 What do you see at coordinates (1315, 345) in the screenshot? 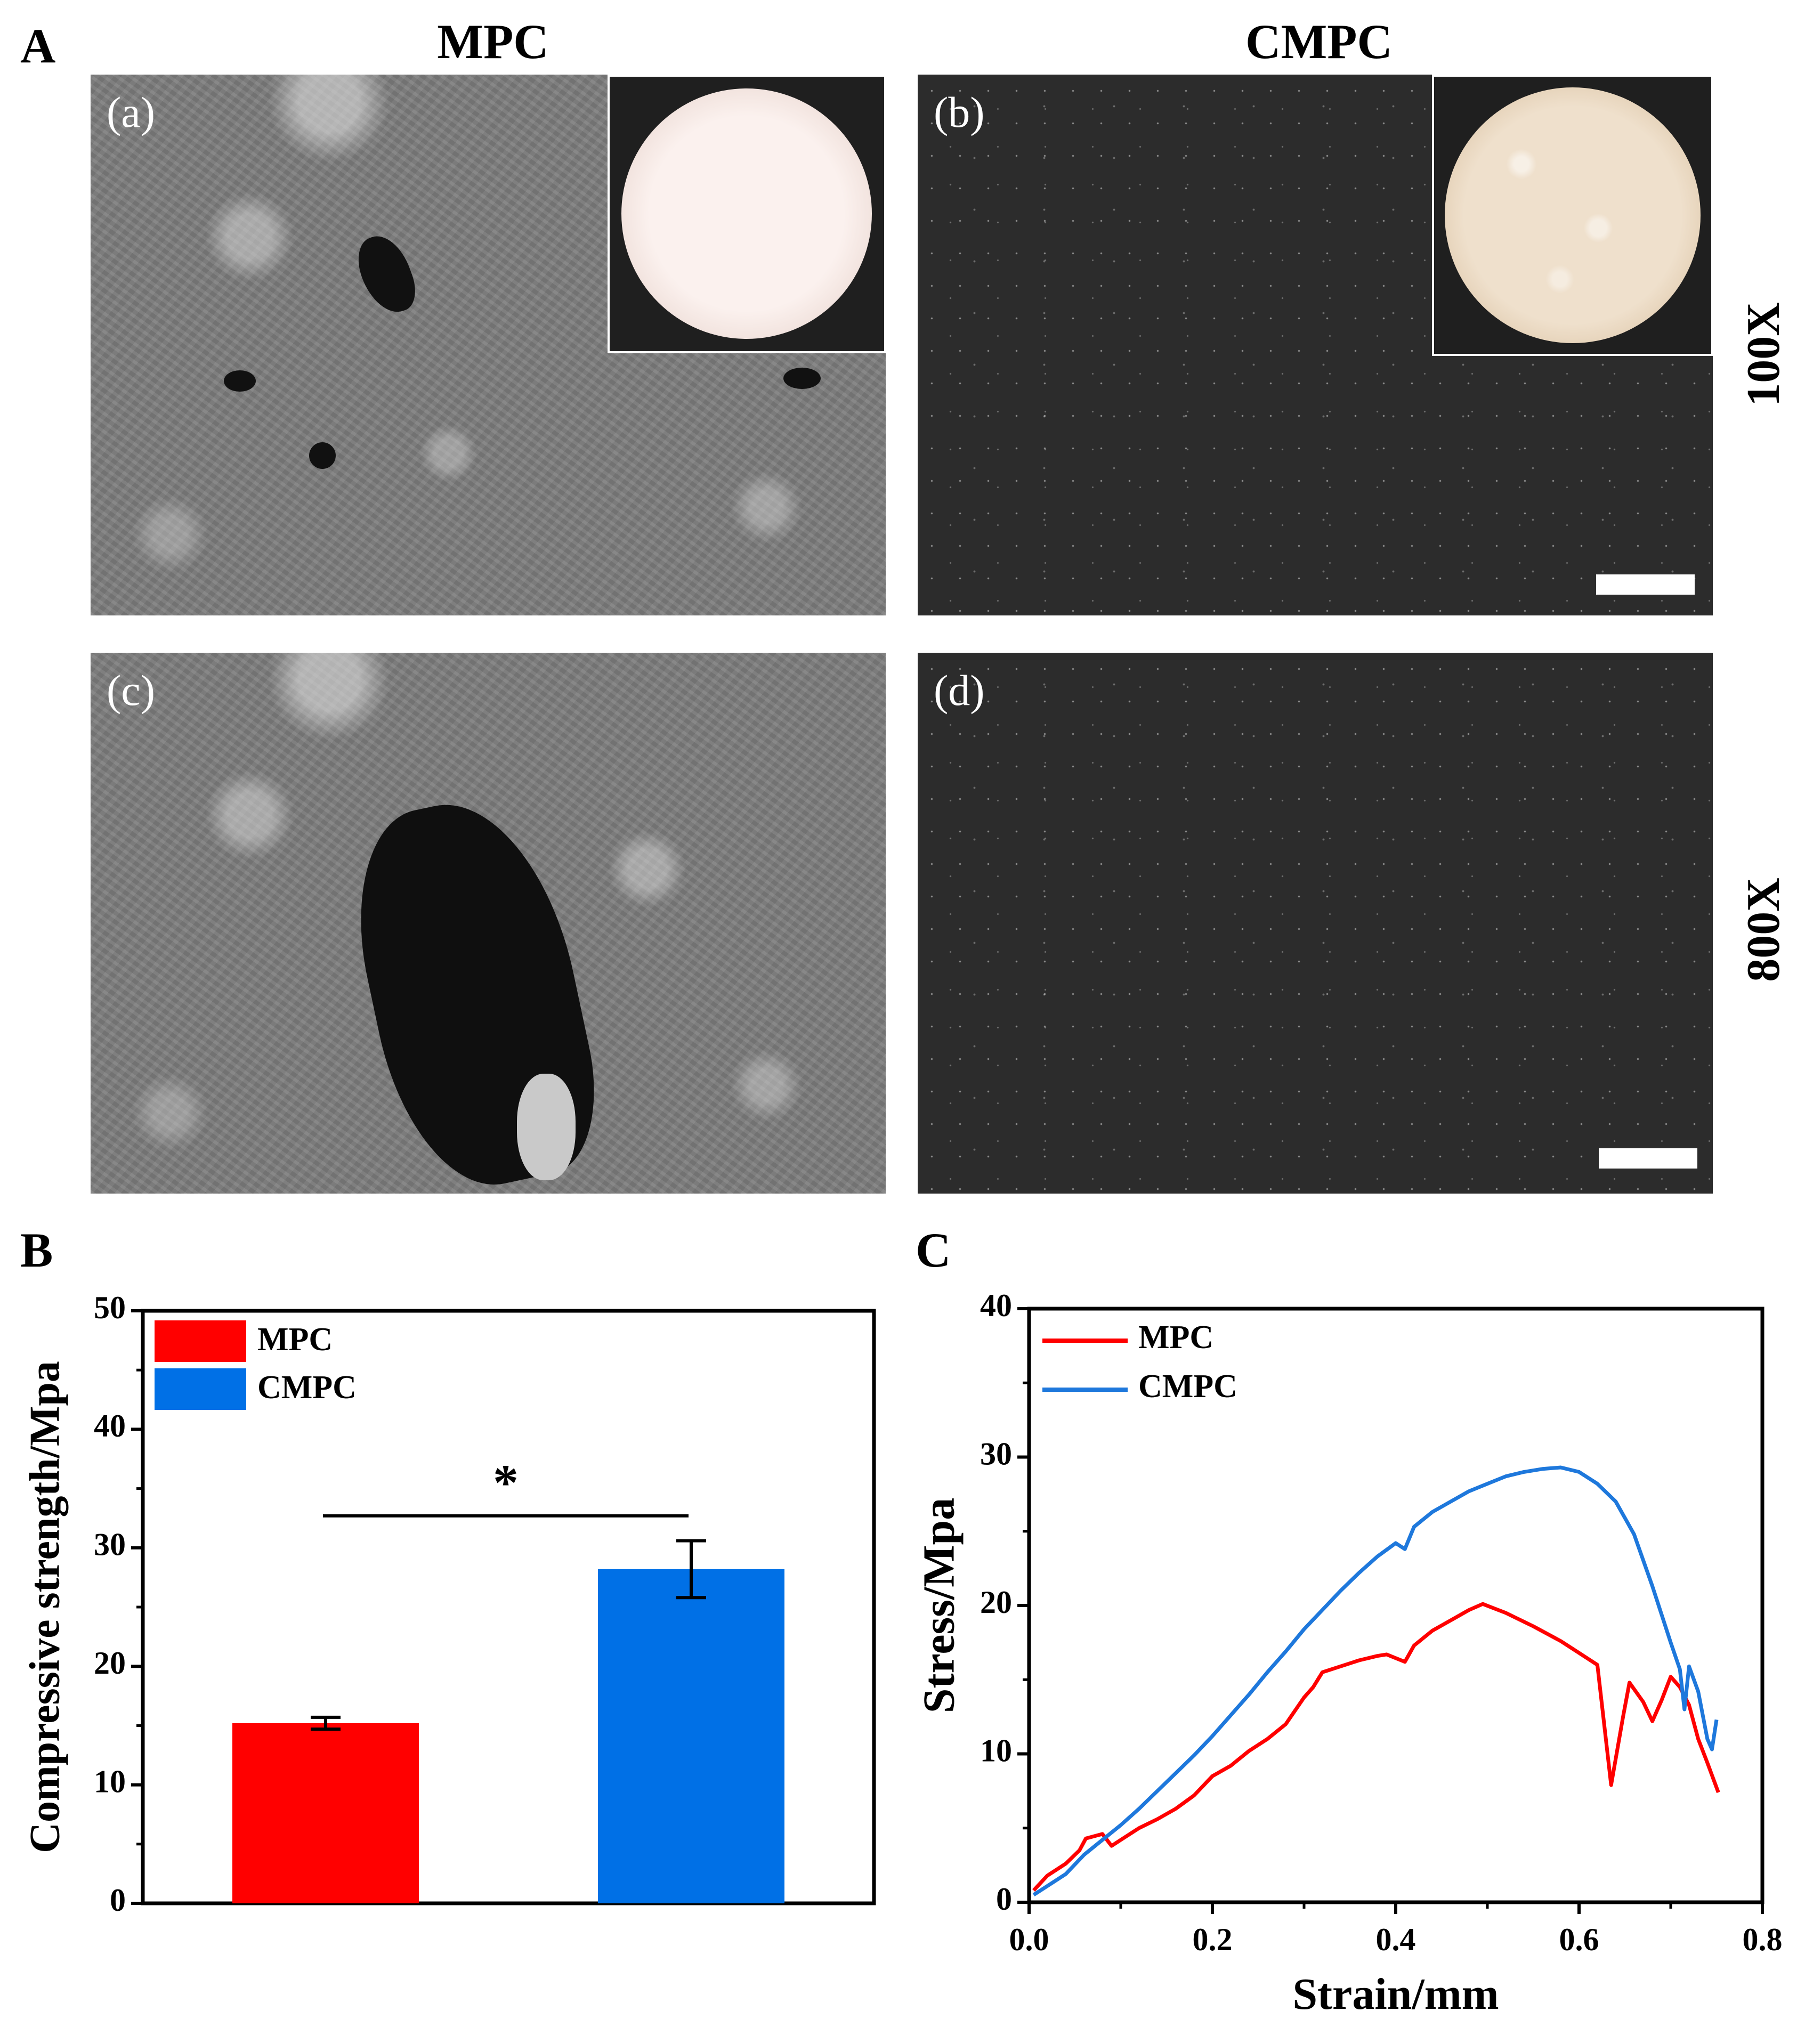
I see `sem-image-b: (b)` at bounding box center [1315, 345].